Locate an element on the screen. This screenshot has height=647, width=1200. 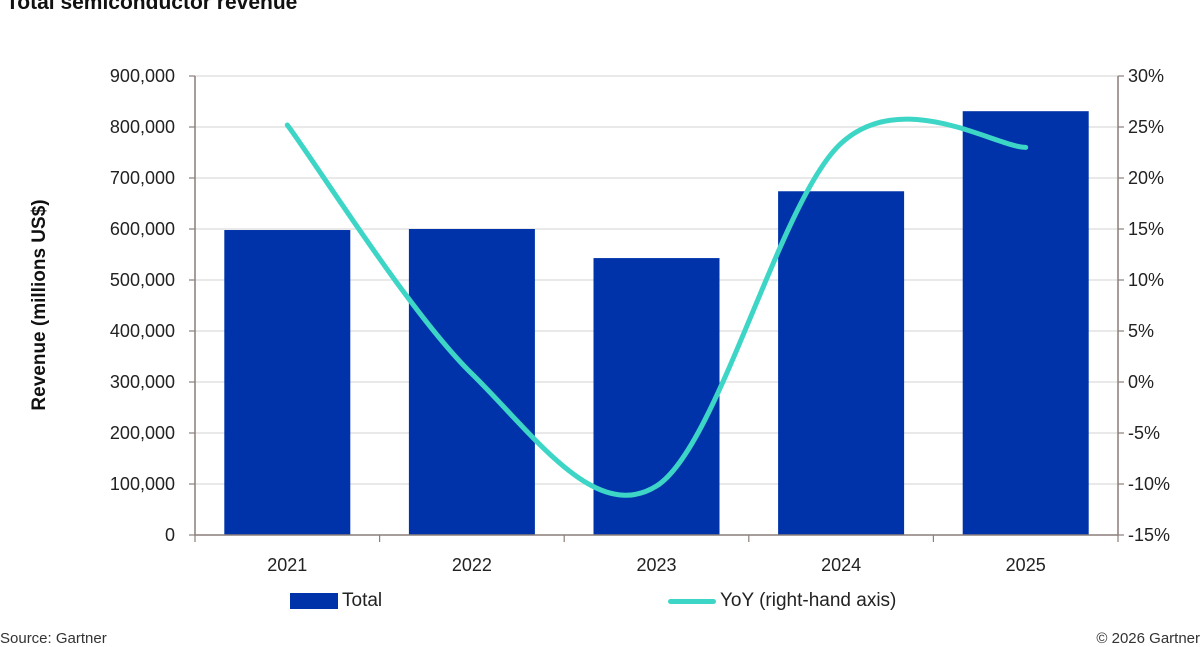
y2-tick-label: 20% is located at coordinates (1146, 178).